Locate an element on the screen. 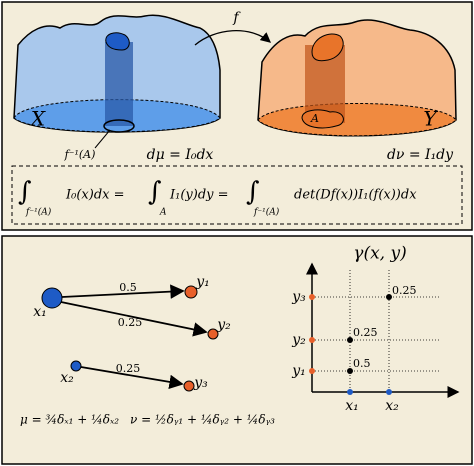  integral-domain: A is located at coordinates (163, 213).